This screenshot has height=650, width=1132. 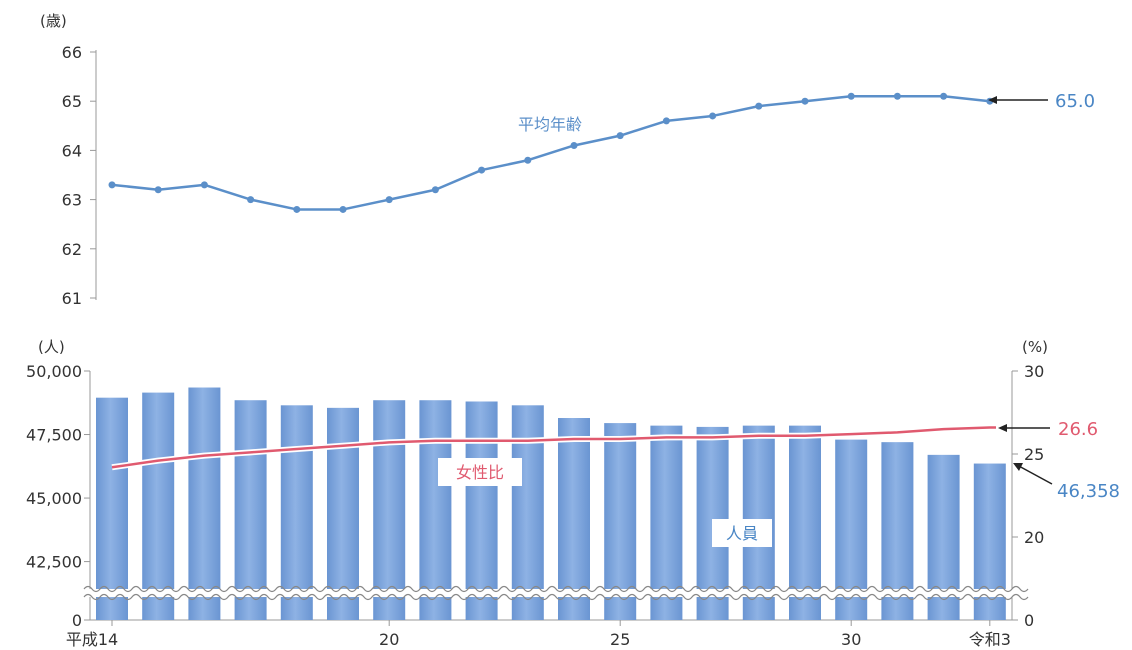 What do you see at coordinates (1029, 620) in the screenshot?
I see `female-ratio-y-tick-label: 0` at bounding box center [1029, 620].